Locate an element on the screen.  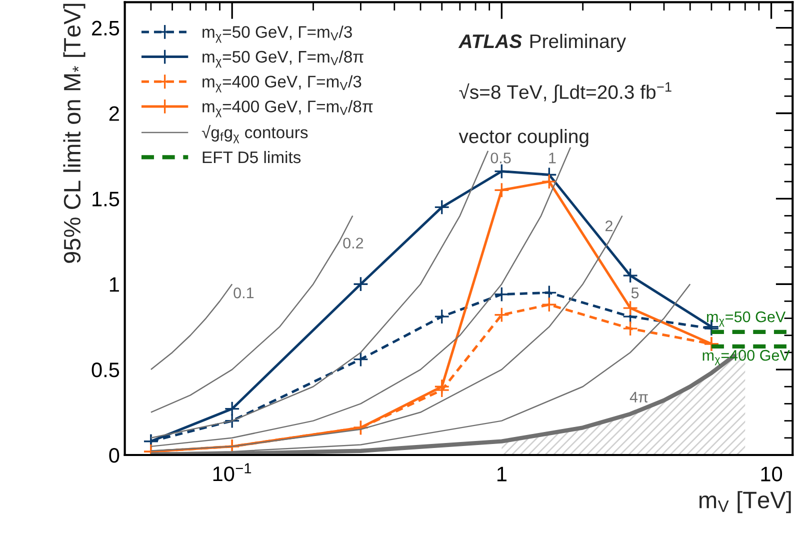
annotation: ATLAS is located at coordinates (490, 41).